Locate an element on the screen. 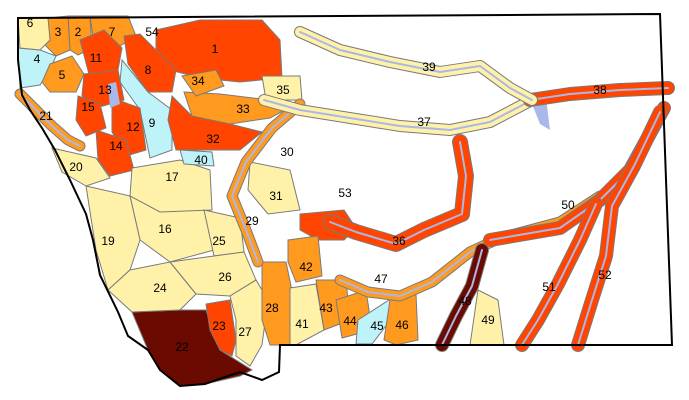 The width and height of the screenshot is (689, 400). region-label-22: 22 is located at coordinates (182, 347).